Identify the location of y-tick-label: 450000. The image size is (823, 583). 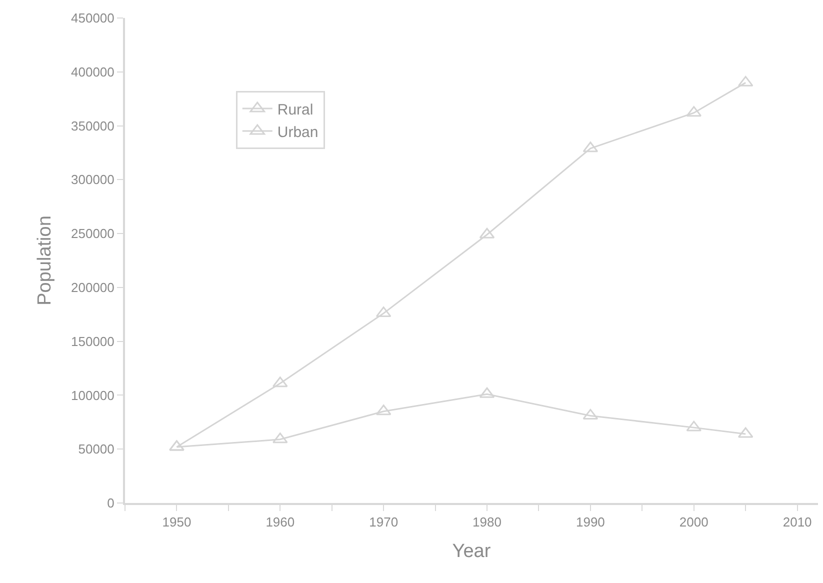
(92, 18).